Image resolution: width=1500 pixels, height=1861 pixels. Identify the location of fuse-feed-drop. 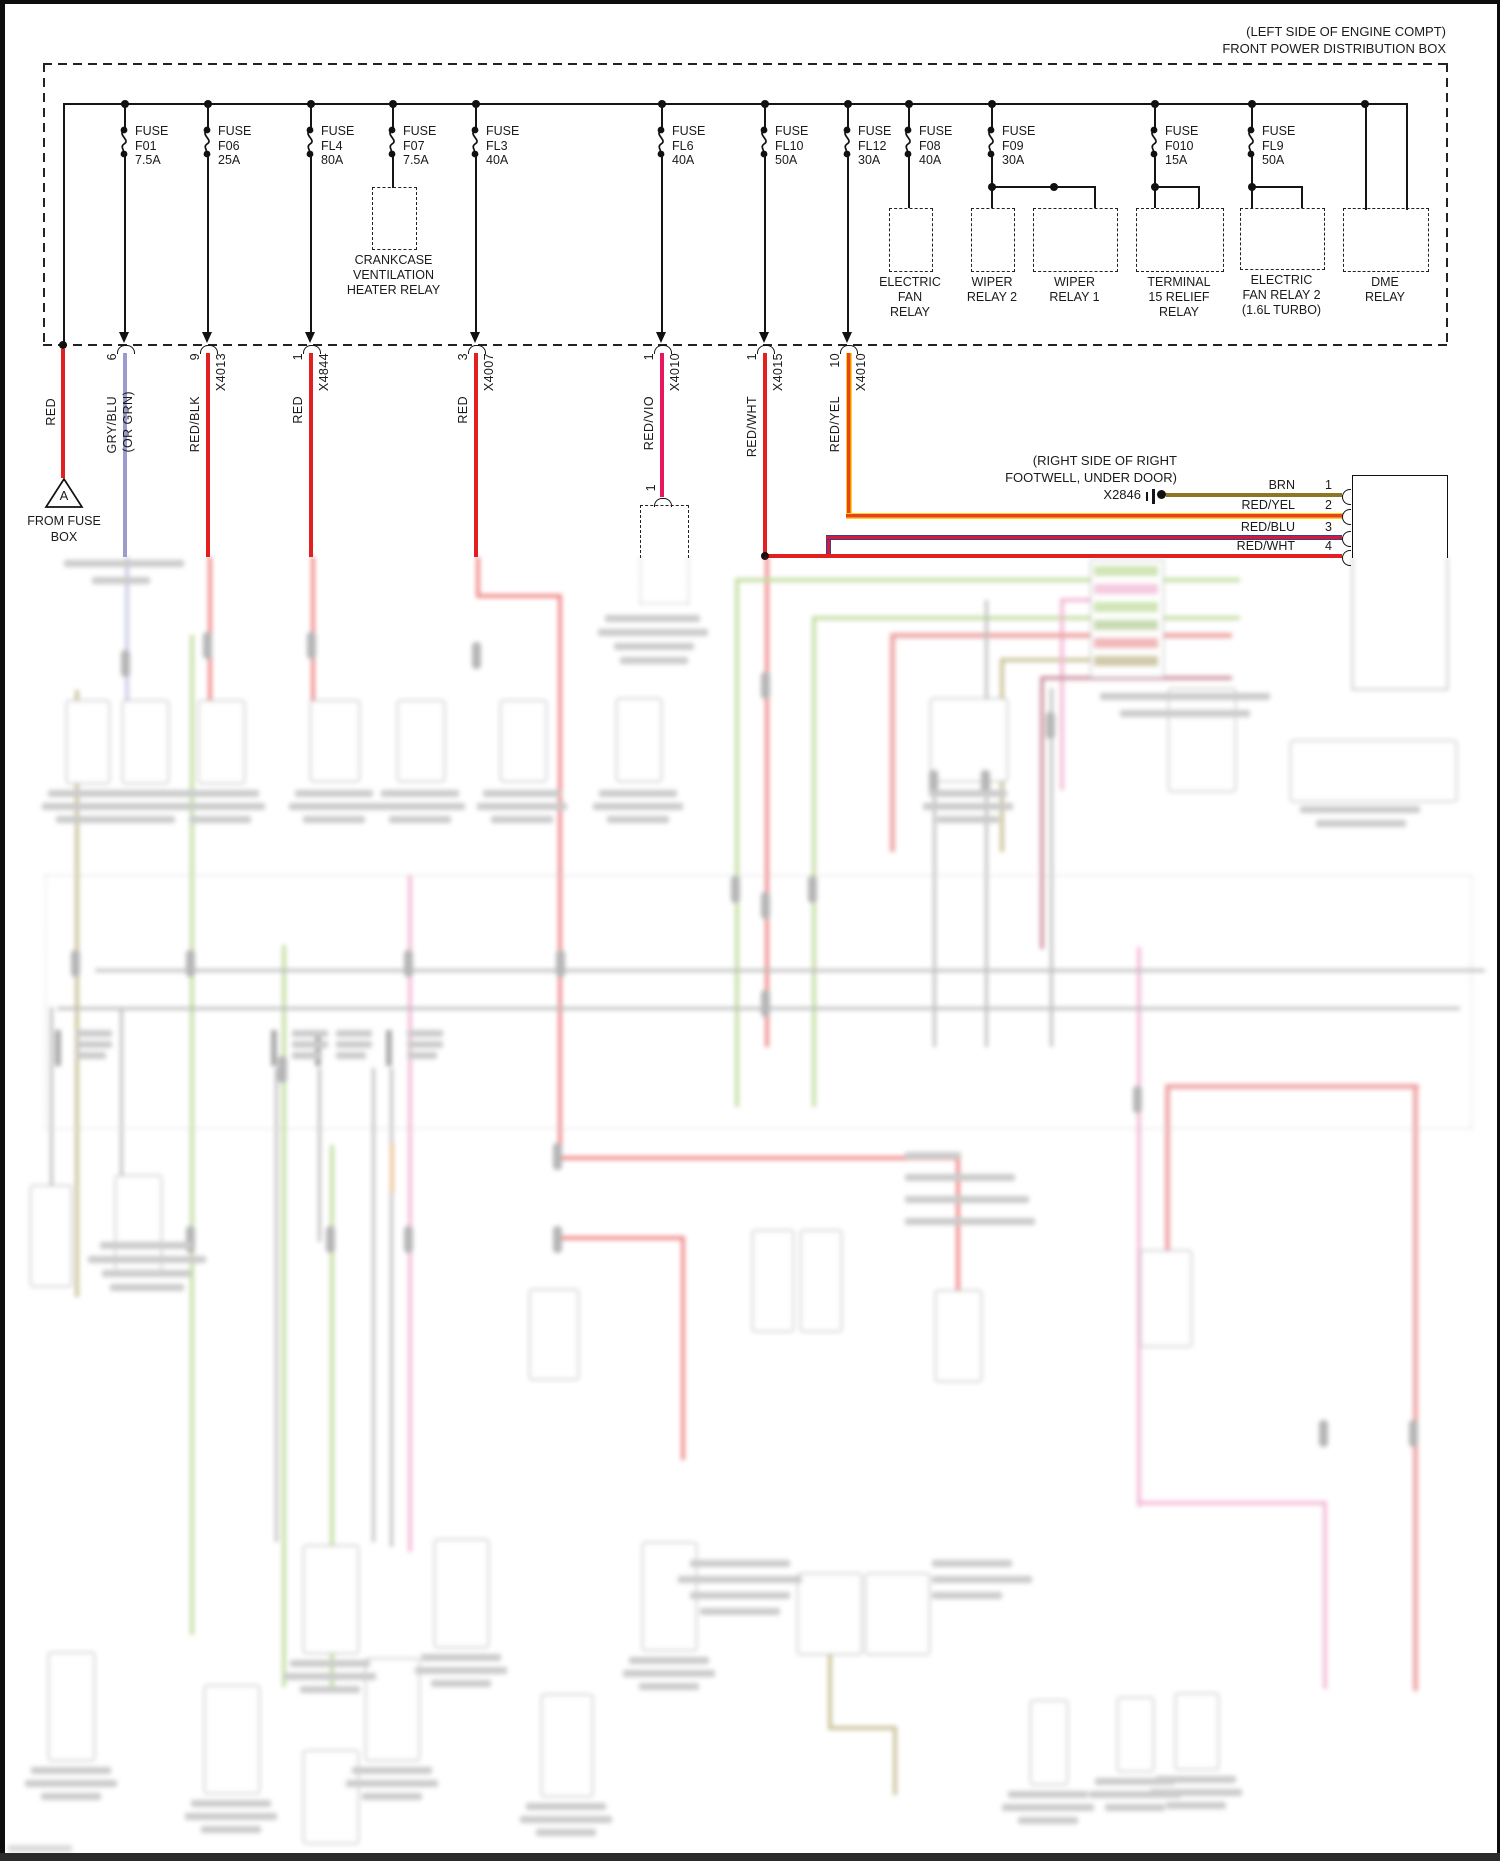
(125, 244).